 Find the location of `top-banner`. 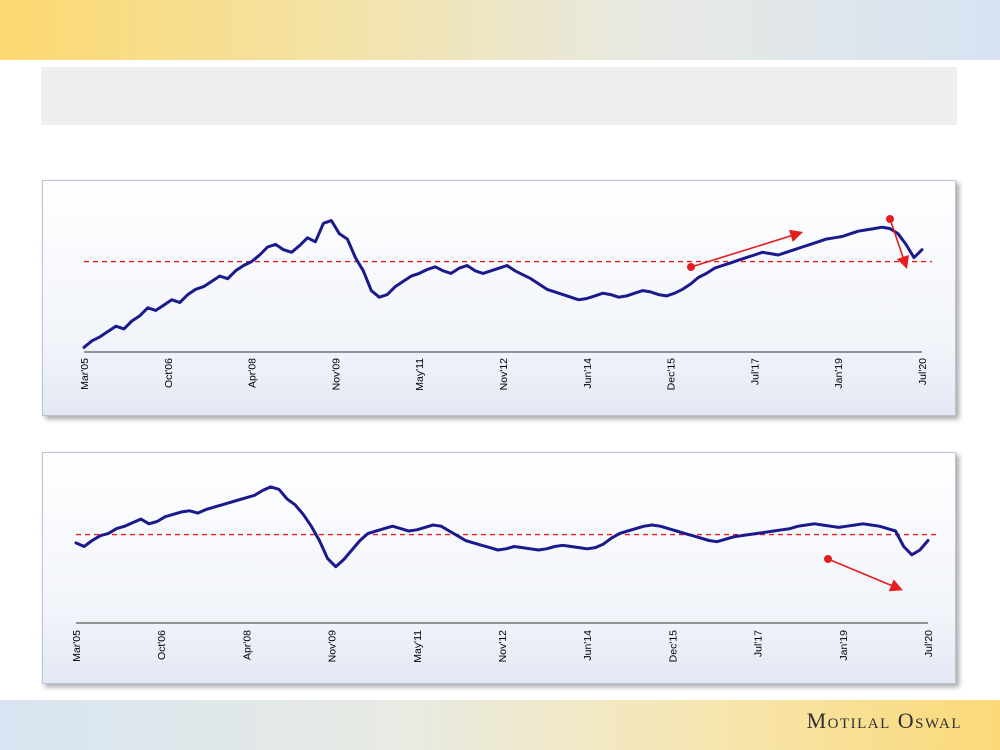

top-banner is located at coordinates (500, 30).